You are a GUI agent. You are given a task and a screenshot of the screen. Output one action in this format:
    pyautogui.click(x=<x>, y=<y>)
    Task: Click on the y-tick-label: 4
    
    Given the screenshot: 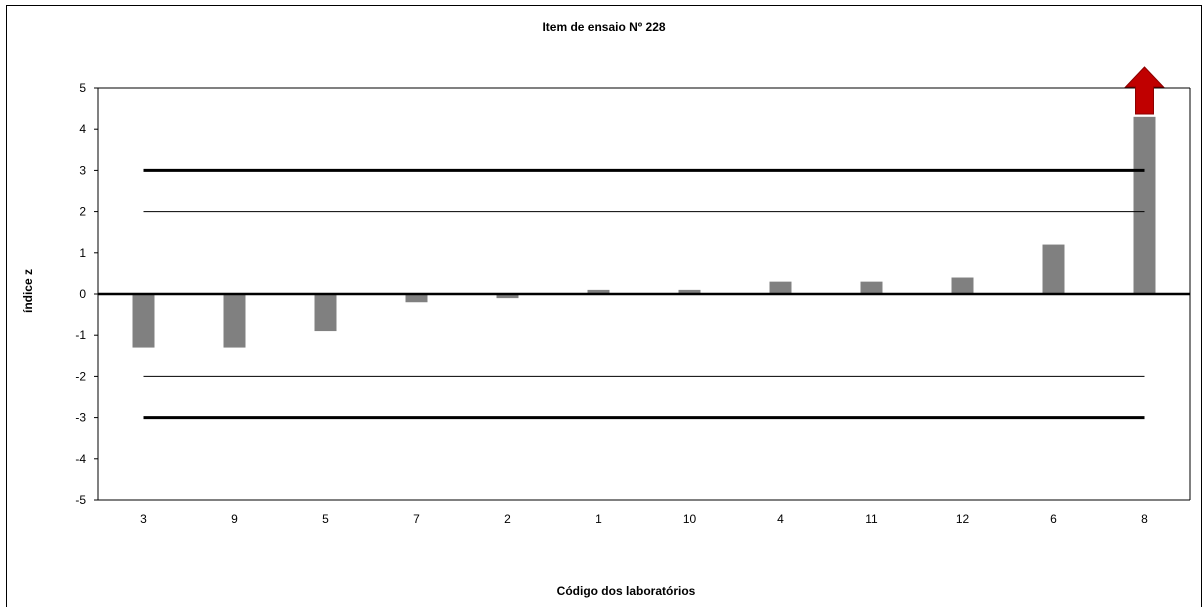 What is the action you would take?
    pyautogui.click(x=82, y=129)
    